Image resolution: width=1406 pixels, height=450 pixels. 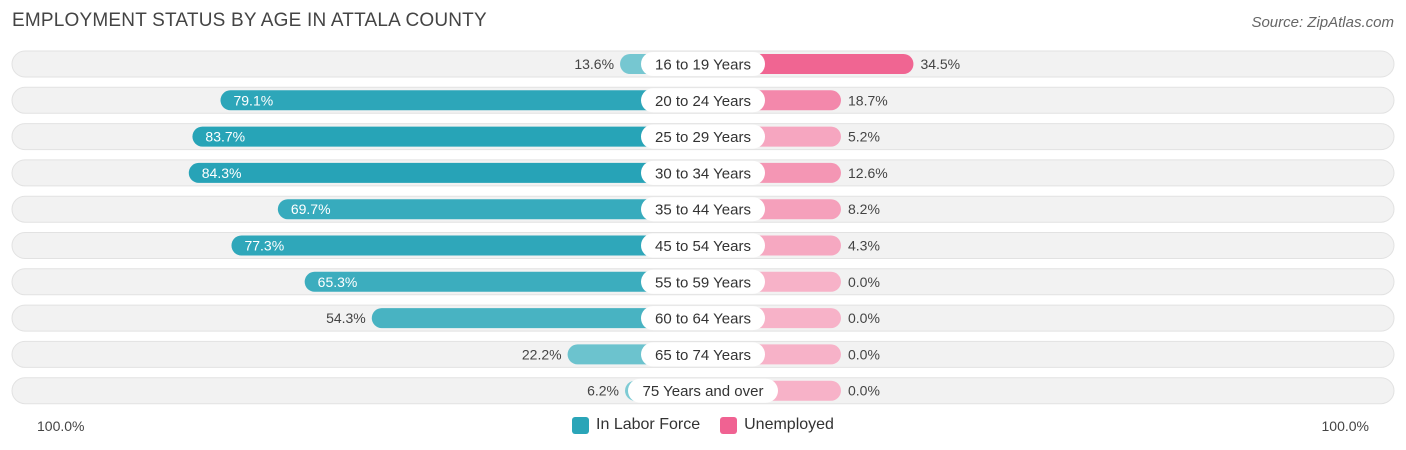 What do you see at coordinates (346, 318) in the screenshot?
I see `value-label-labor-force: 54.3%` at bounding box center [346, 318].